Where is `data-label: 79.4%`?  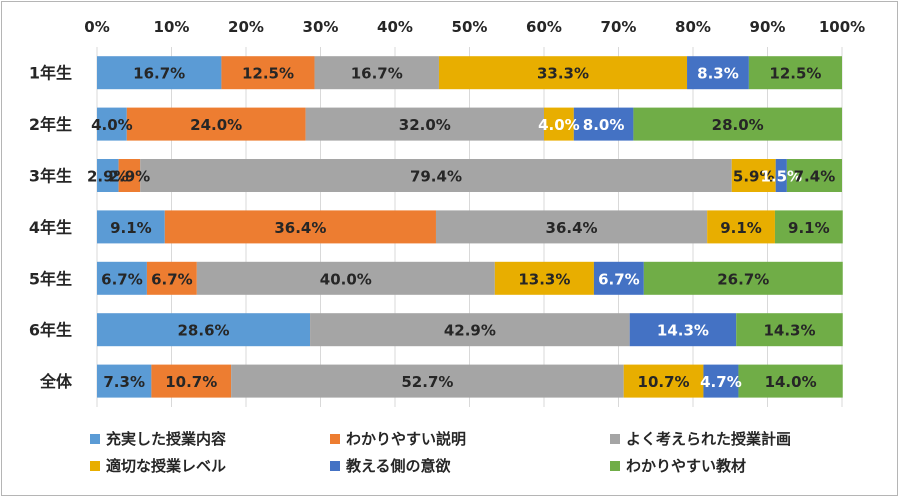 data-label: 79.4% is located at coordinates (436, 177).